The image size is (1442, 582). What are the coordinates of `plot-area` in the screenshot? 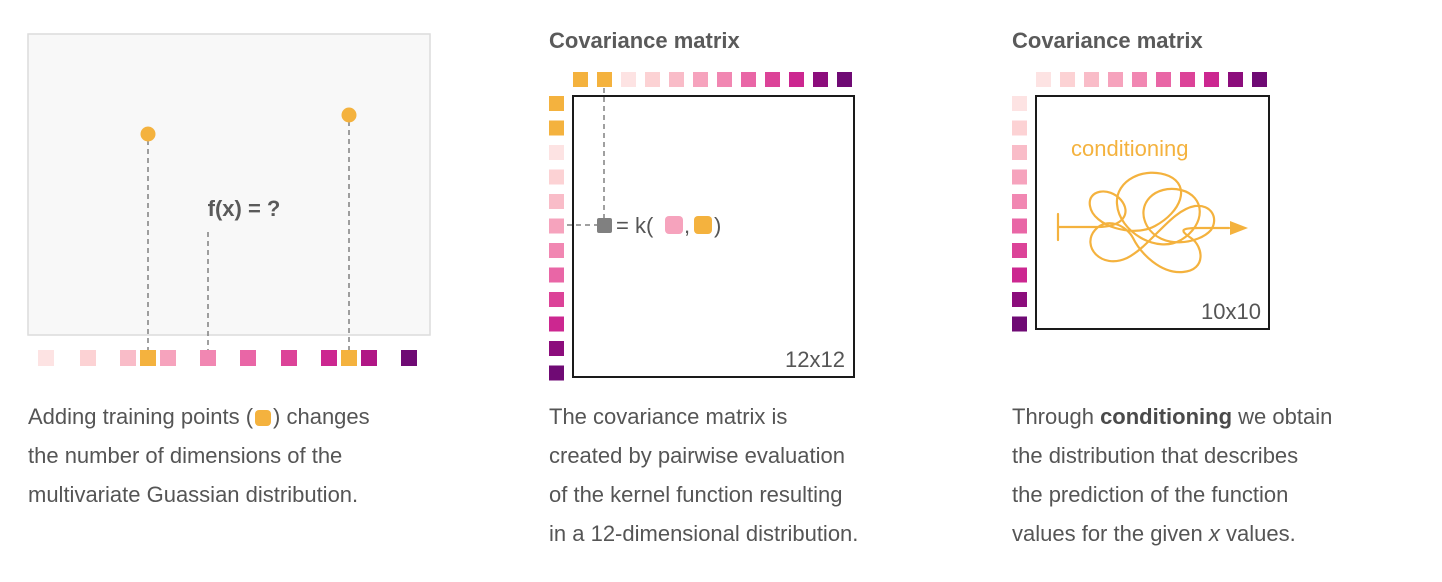 It's located at (229, 184).